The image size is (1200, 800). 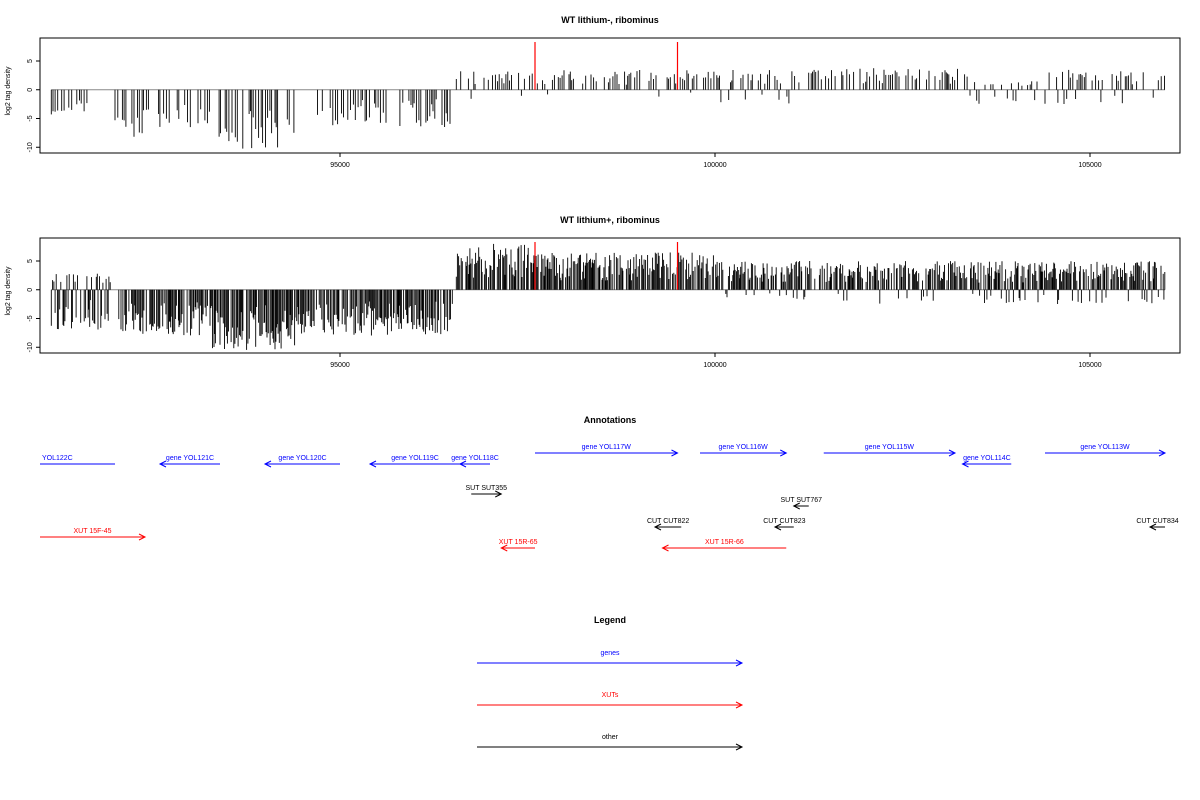 I want to click on feature-label: YOL122C, so click(x=57, y=458).